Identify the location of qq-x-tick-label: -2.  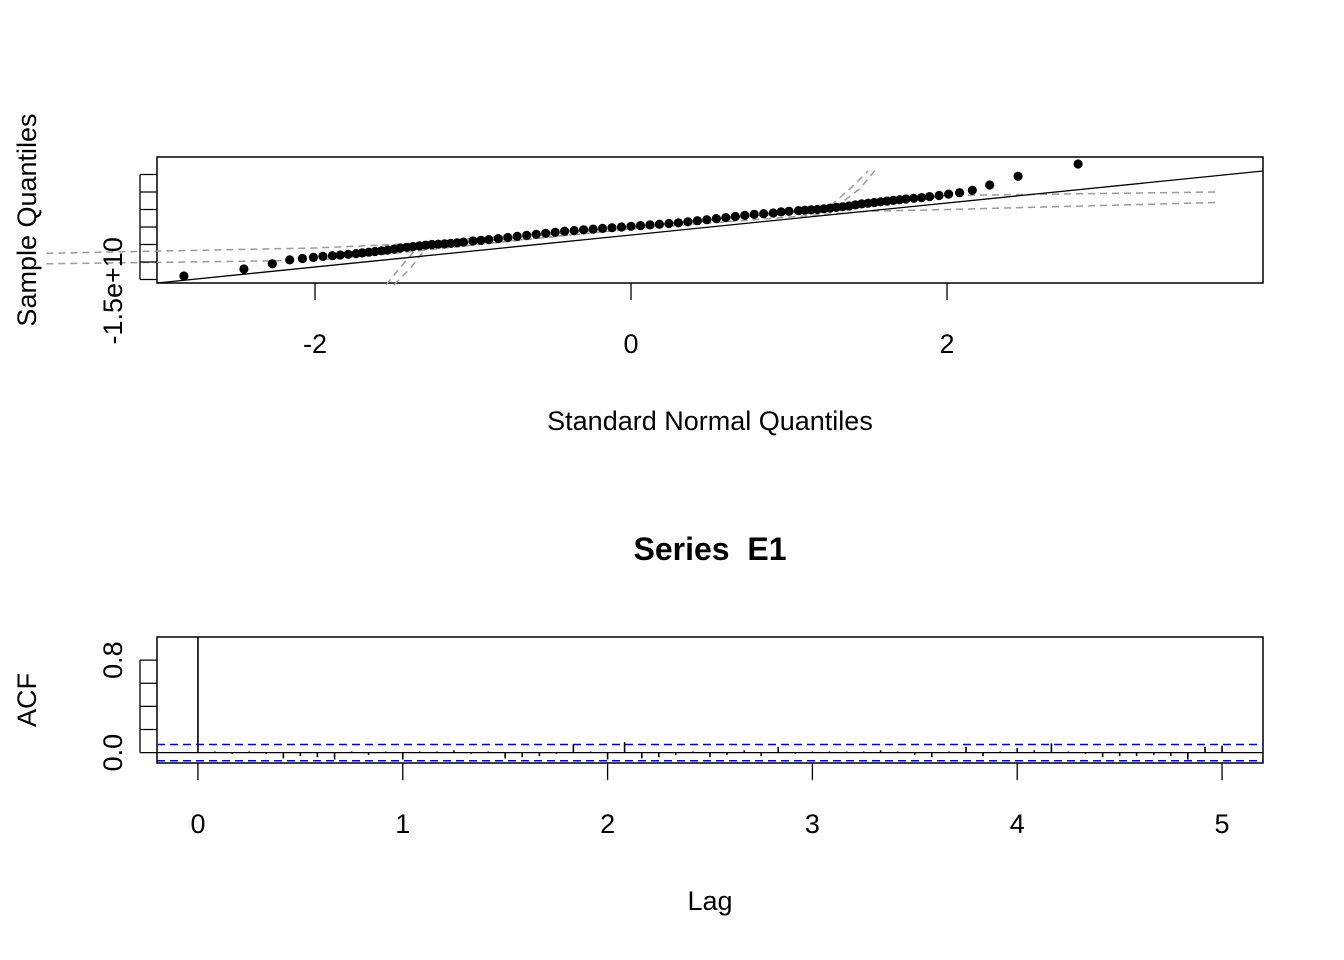
(315, 344).